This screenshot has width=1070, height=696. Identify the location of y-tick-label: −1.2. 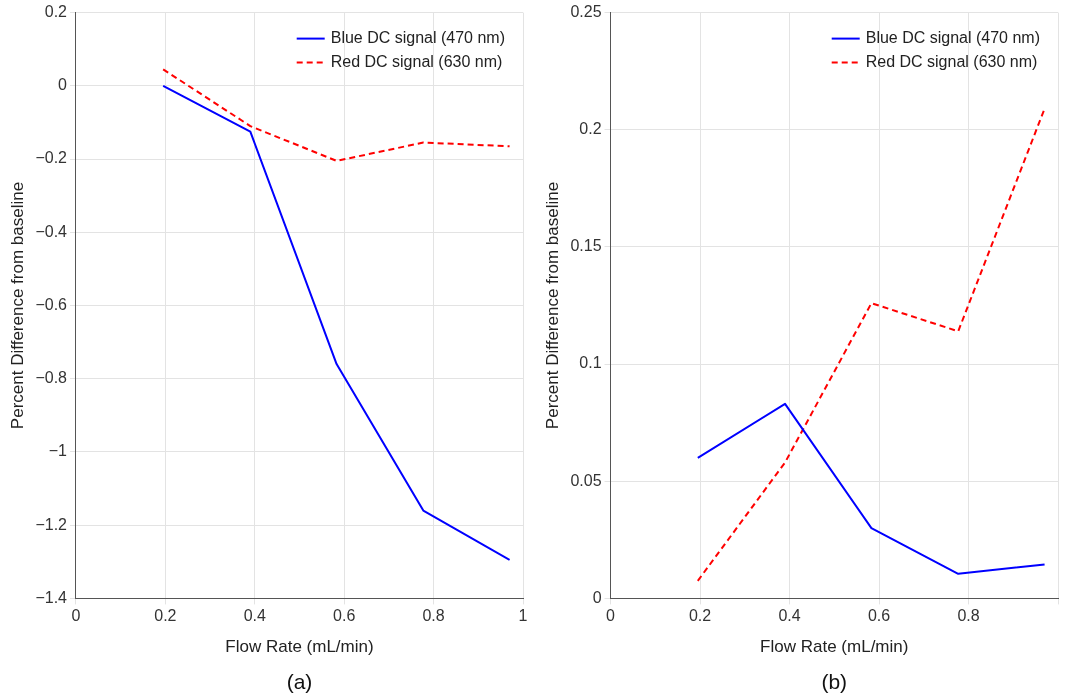
(51, 524).